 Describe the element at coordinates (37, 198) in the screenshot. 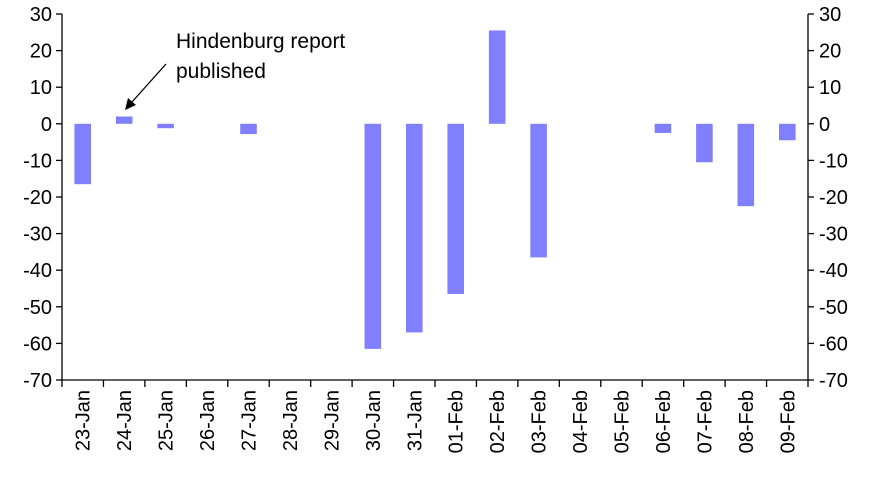

I see `left-tick-label: -20` at that location.